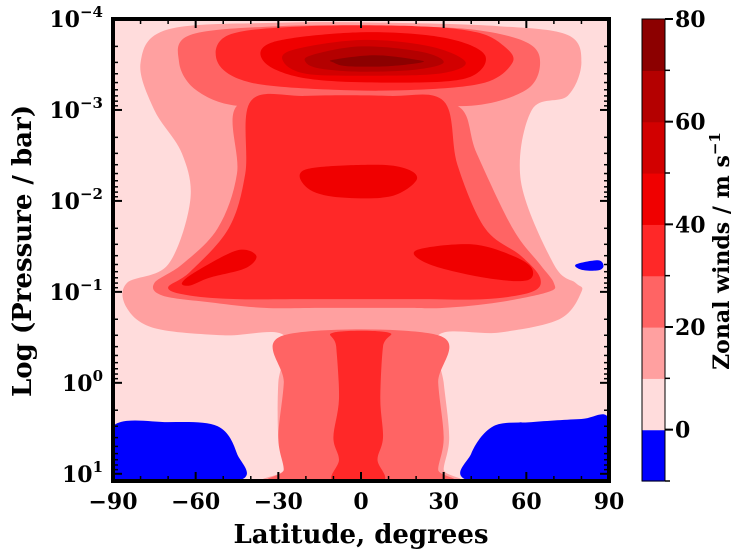  Describe the element at coordinates (91, 103) in the screenshot. I see `y-tick-label-exponent: −3` at that location.